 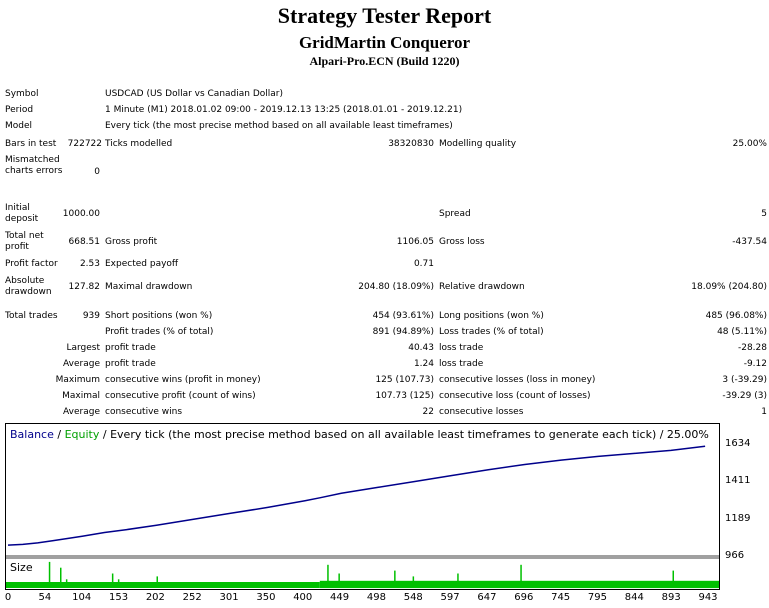 What do you see at coordinates (31, 144) in the screenshot?
I see `bars-label: Bars in test` at bounding box center [31, 144].